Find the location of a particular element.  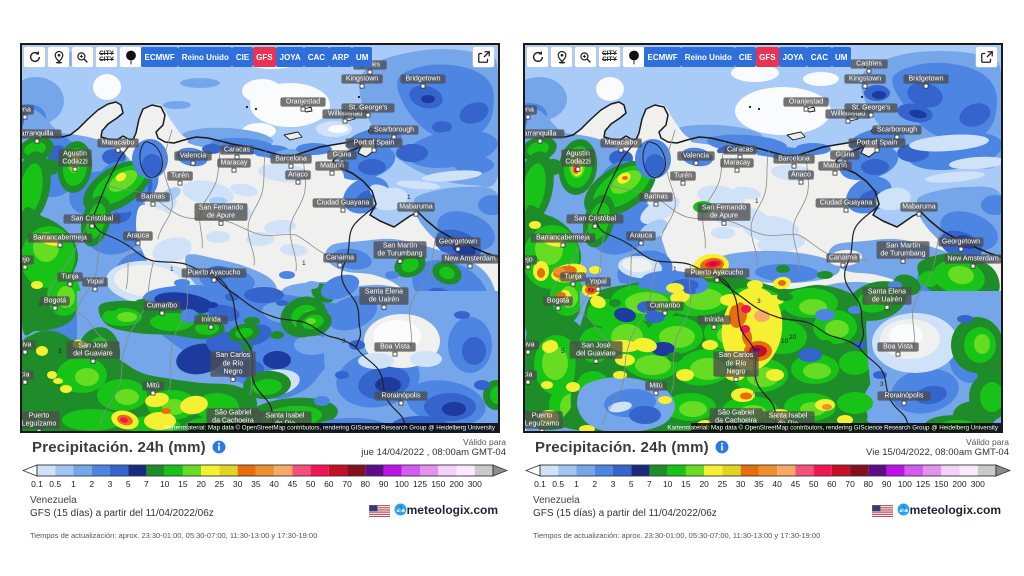

svg-text: Puerto Ayacucho is located at coordinates (717, 272).